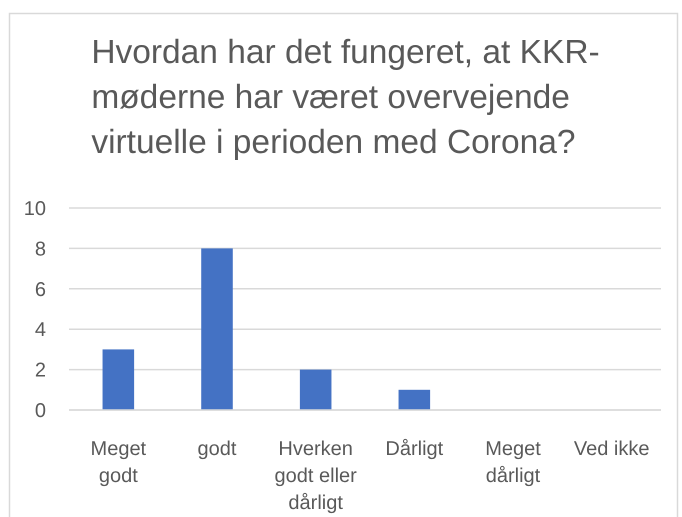 This screenshot has width=682, height=517. I want to click on x-tick-label: Ved ikke, so click(612, 449).